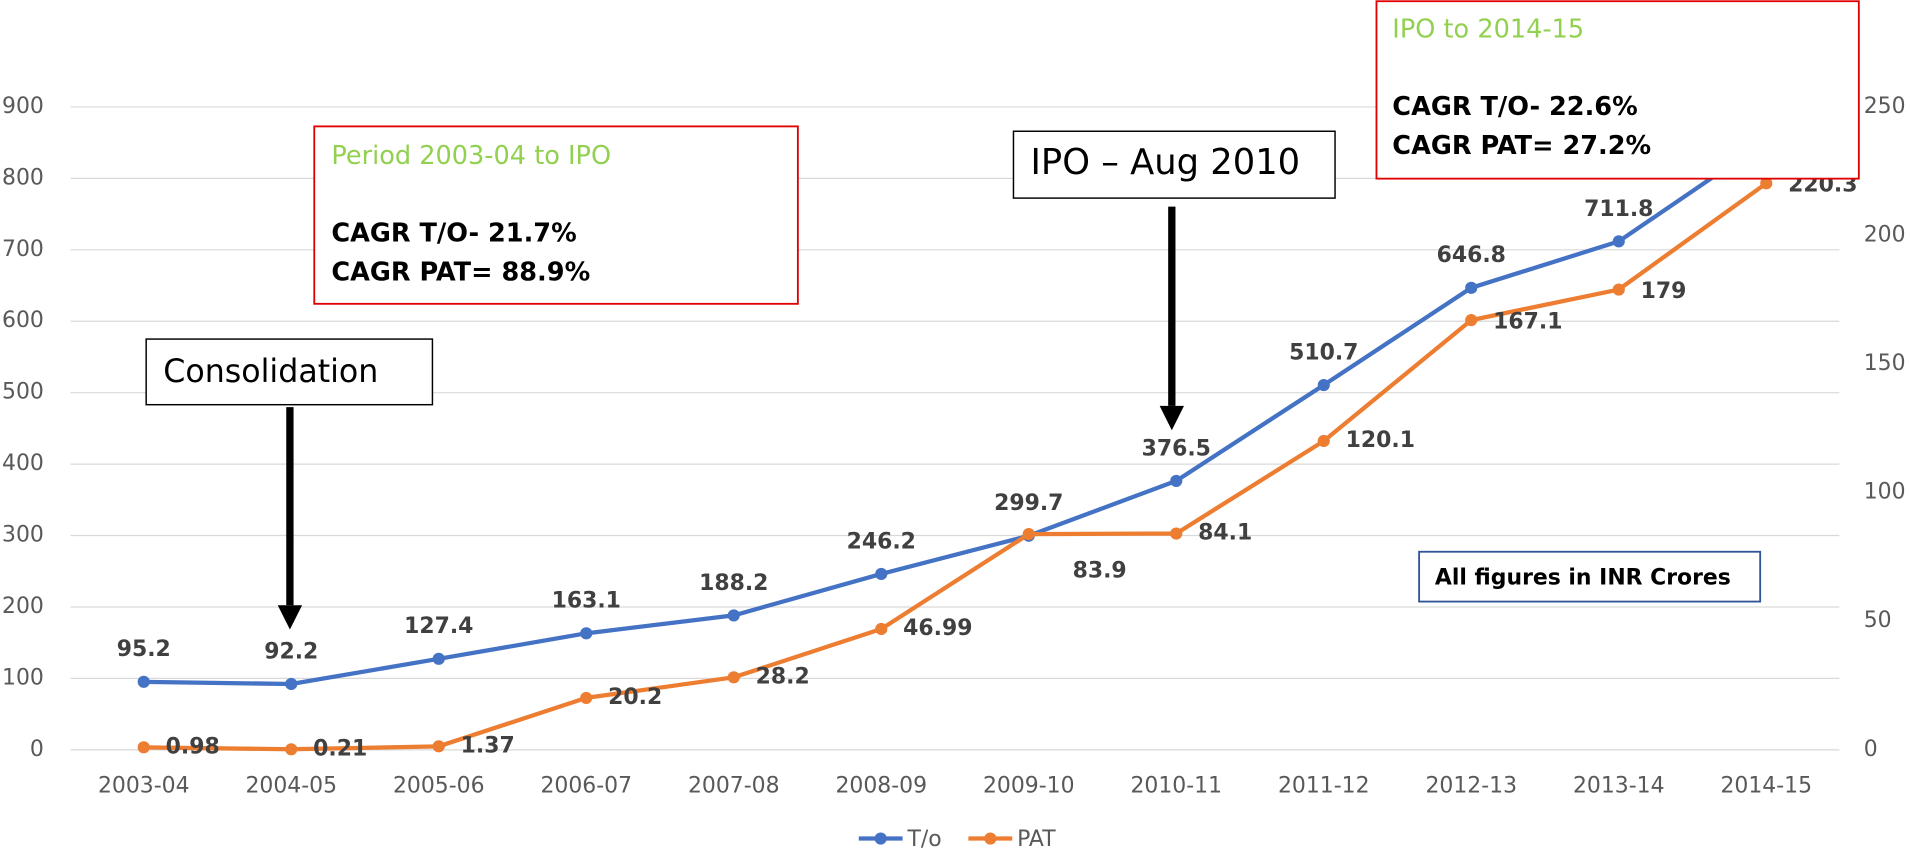 Image resolution: width=1910 pixels, height=858 pixels. I want to click on ipo-text: IPO – Aug 2010, so click(1166, 162).